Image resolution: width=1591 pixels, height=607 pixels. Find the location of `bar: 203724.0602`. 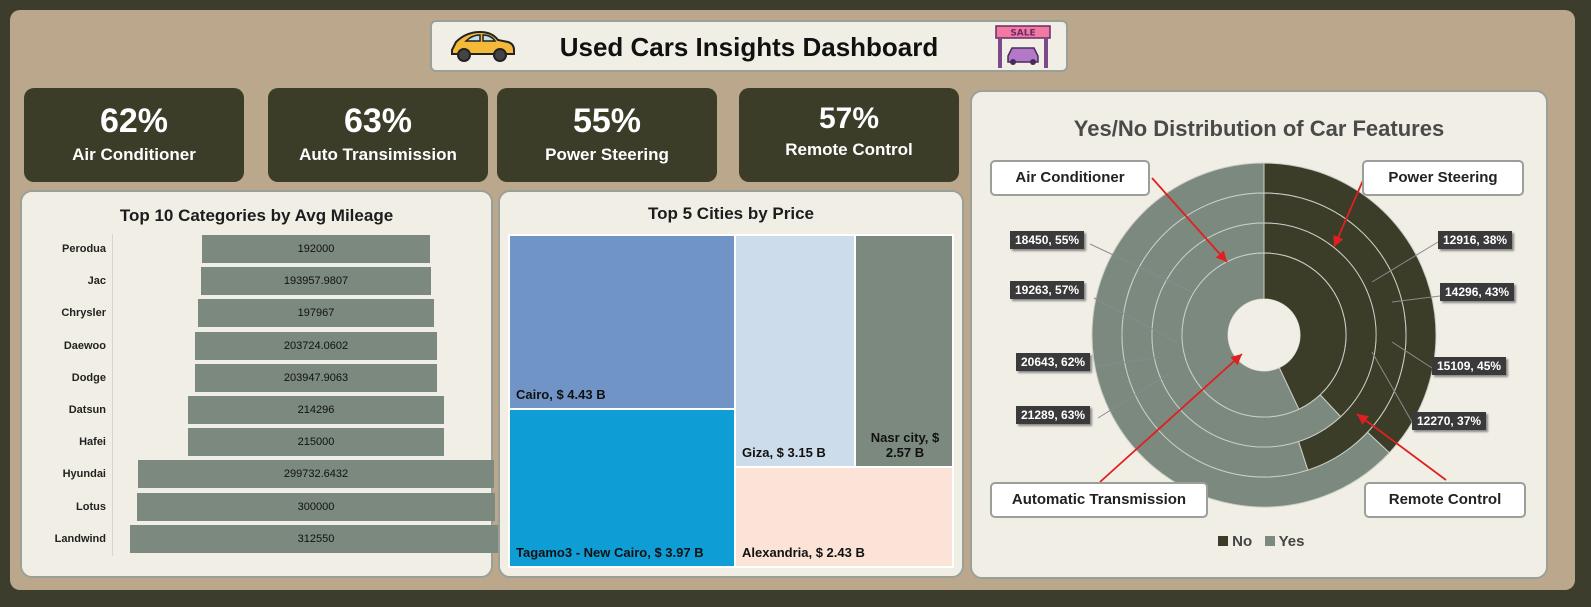

bar: 203724.0602 is located at coordinates (316, 345).